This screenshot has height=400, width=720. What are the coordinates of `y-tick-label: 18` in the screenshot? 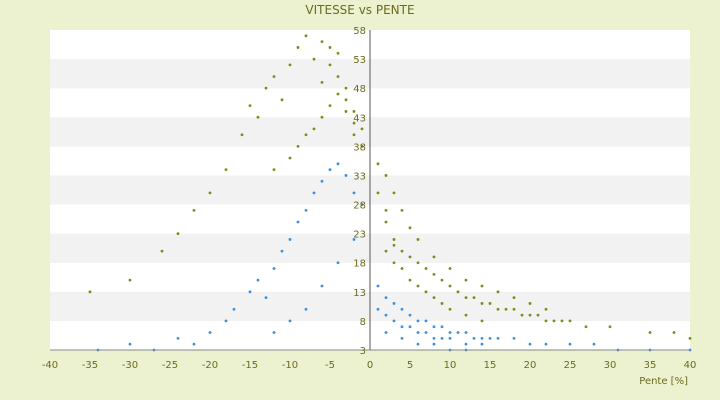 It's located at (359, 264).